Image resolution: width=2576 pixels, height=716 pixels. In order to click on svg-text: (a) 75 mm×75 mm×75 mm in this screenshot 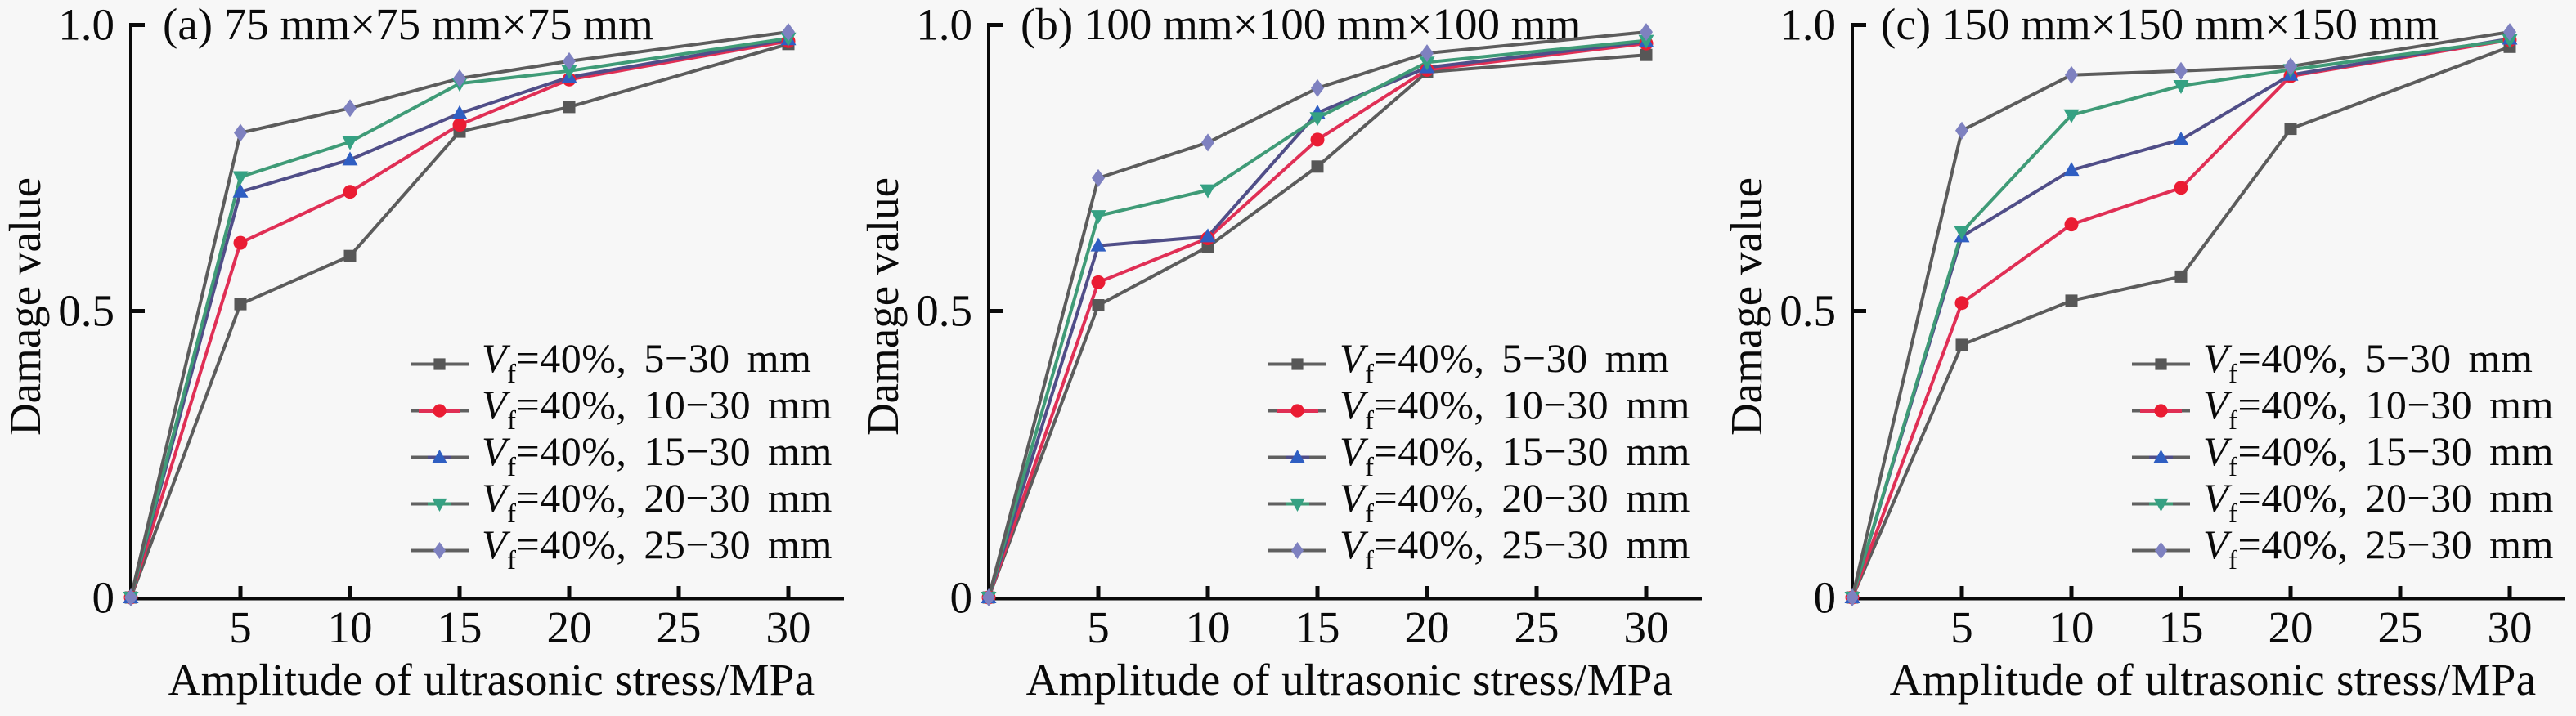, I will do `click(408, 24)`.